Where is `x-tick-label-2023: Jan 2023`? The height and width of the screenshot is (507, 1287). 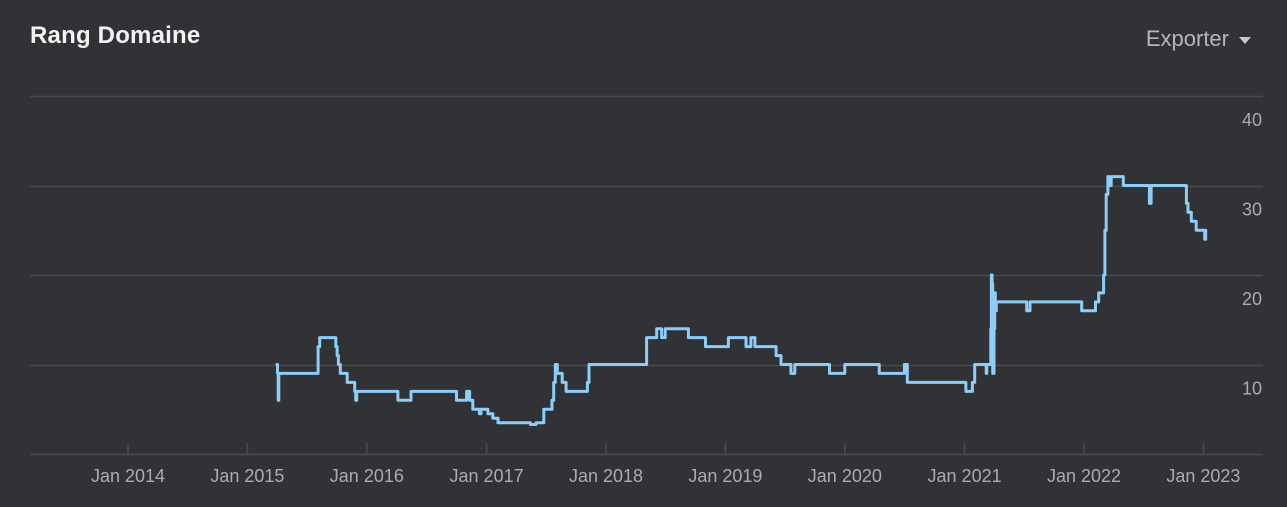 x-tick-label-2023: Jan 2023 is located at coordinates (1203, 476).